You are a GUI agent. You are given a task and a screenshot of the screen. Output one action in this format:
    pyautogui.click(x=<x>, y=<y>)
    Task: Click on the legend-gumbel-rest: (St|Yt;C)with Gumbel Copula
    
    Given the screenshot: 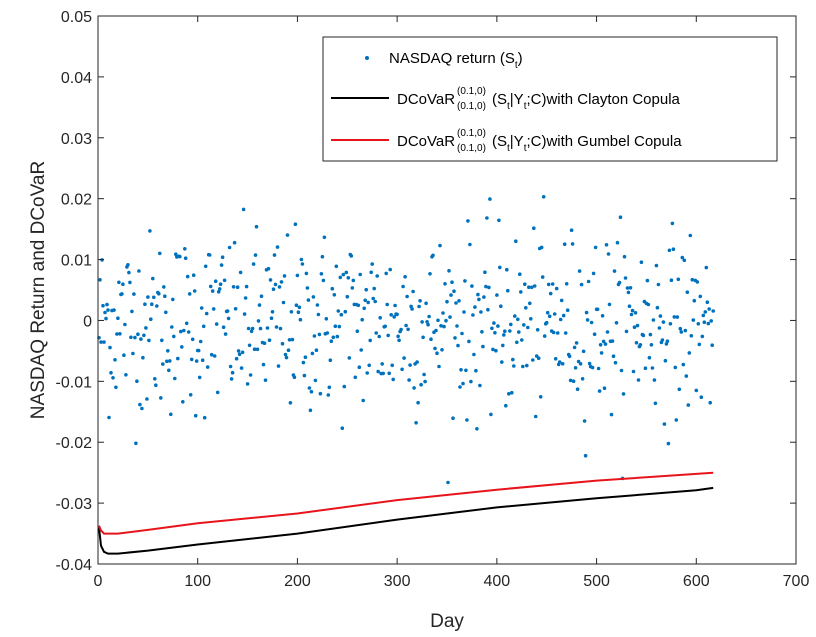 What is the action you would take?
    pyautogui.click(x=587, y=143)
    